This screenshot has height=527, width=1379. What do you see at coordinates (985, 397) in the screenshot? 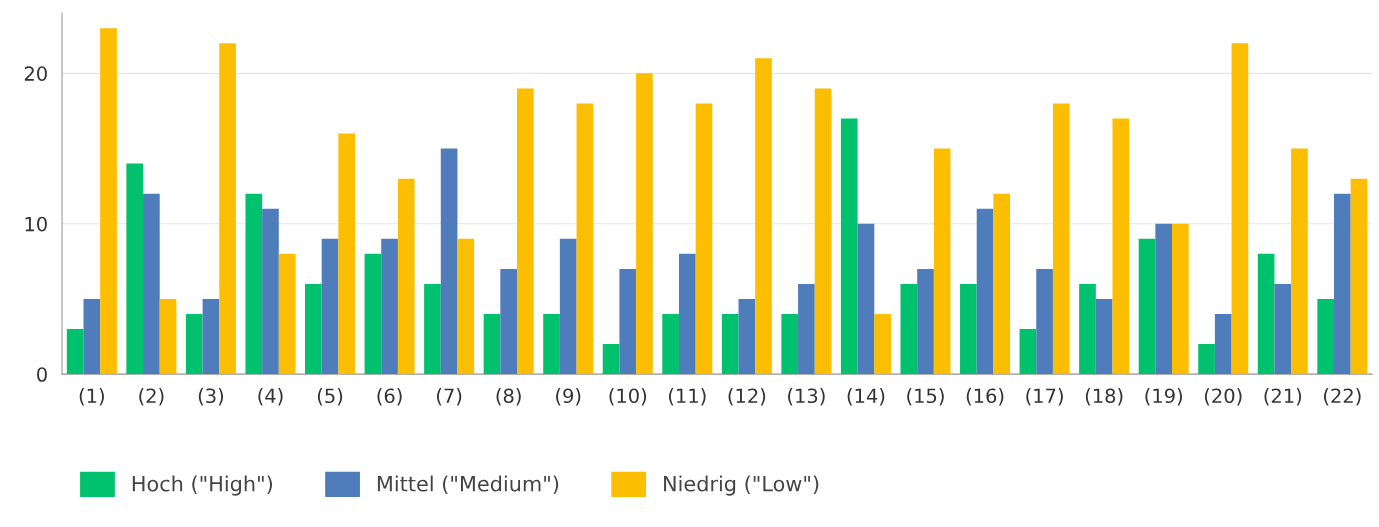
I see `x-tick-label: (16)` at bounding box center [985, 397].